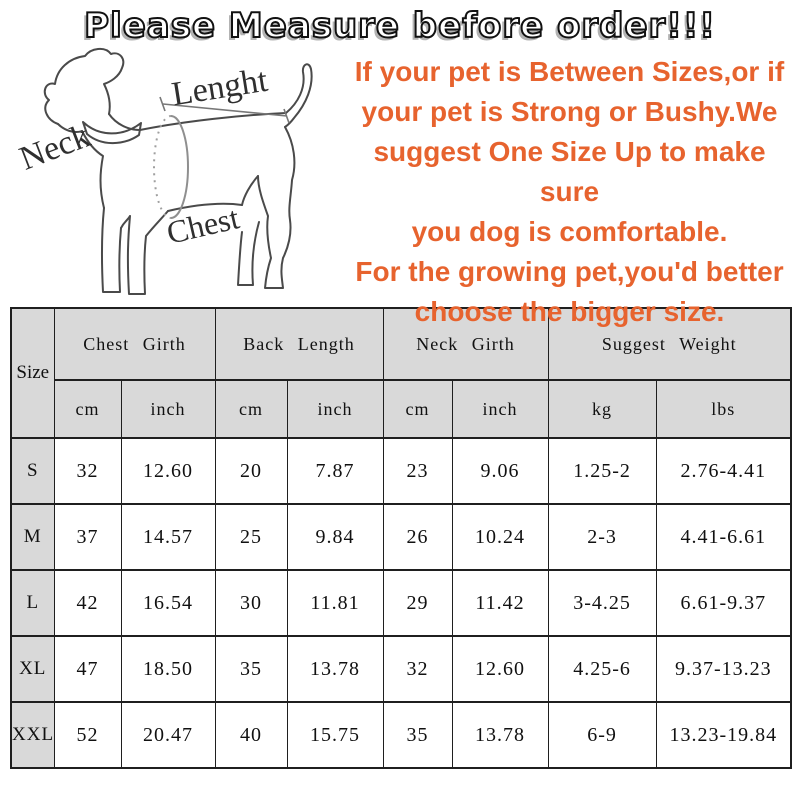  What do you see at coordinates (723, 669) in the screenshot?
I see `table-cell: 9.37-13.23` at bounding box center [723, 669].